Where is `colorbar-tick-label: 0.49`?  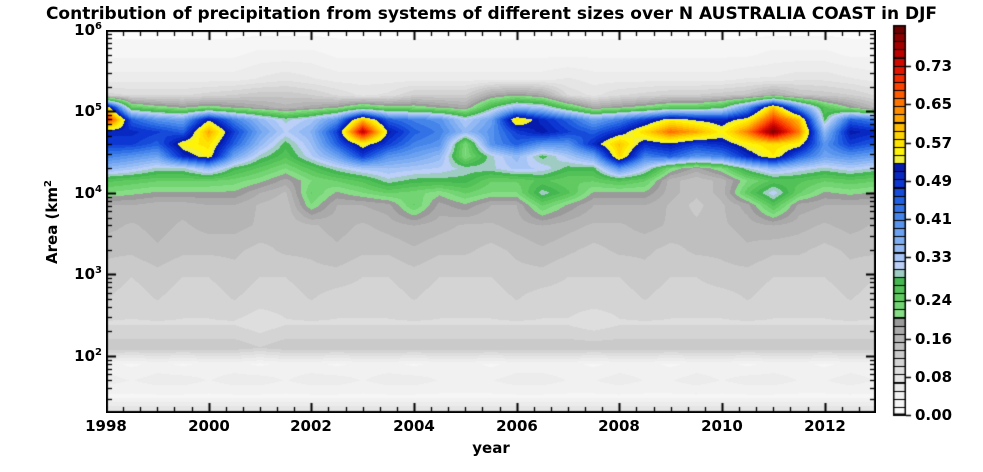
colorbar-tick-label: 0.49 is located at coordinates (934, 181).